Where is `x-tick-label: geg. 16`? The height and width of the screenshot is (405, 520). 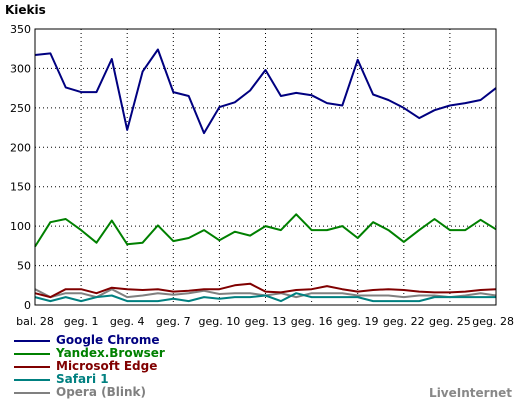 x-tick-label: geg. 16 is located at coordinates (312, 321).